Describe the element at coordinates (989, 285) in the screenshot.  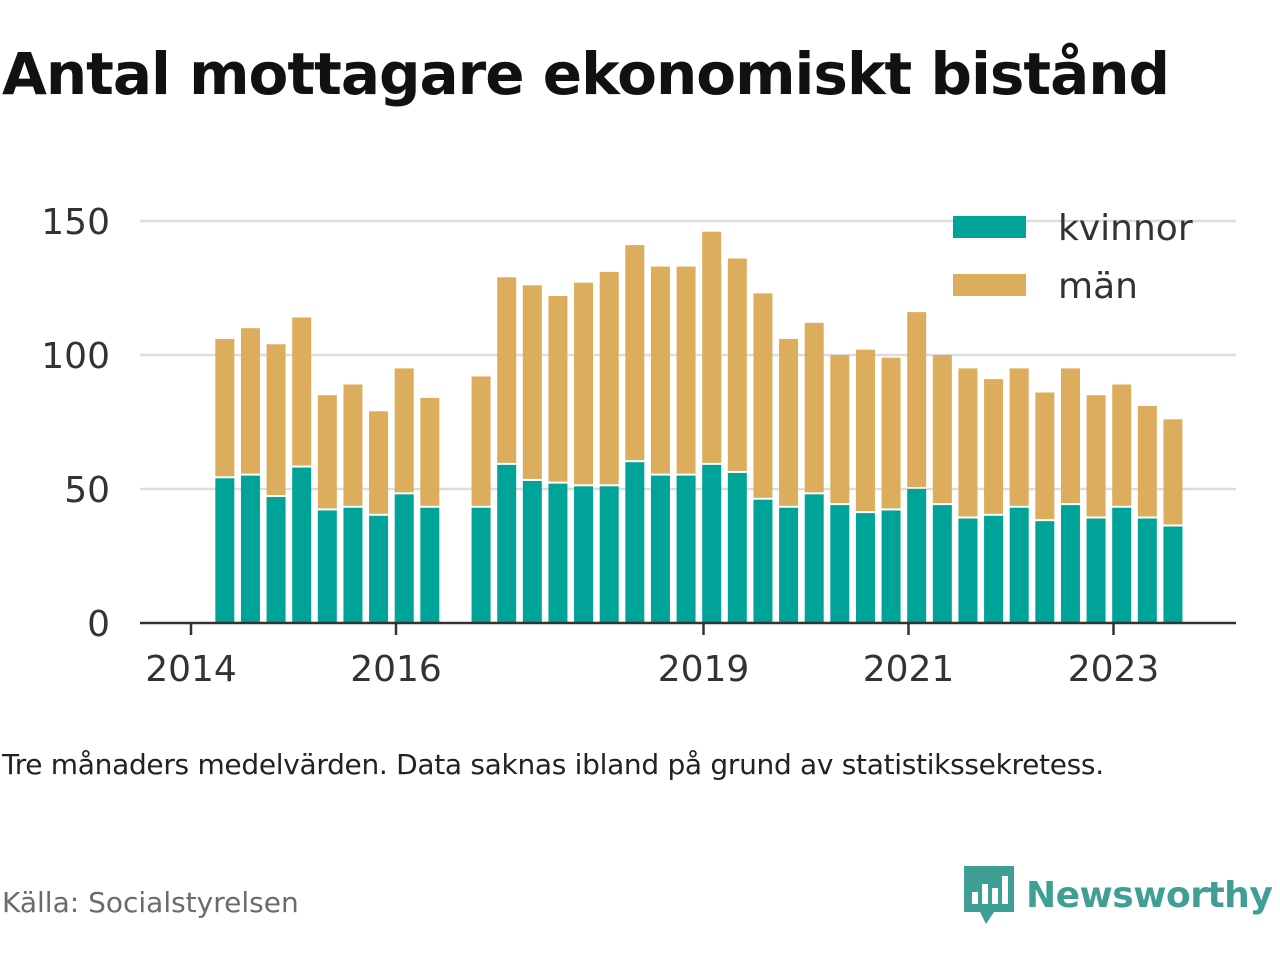
I see `legend-swatch-man` at that location.